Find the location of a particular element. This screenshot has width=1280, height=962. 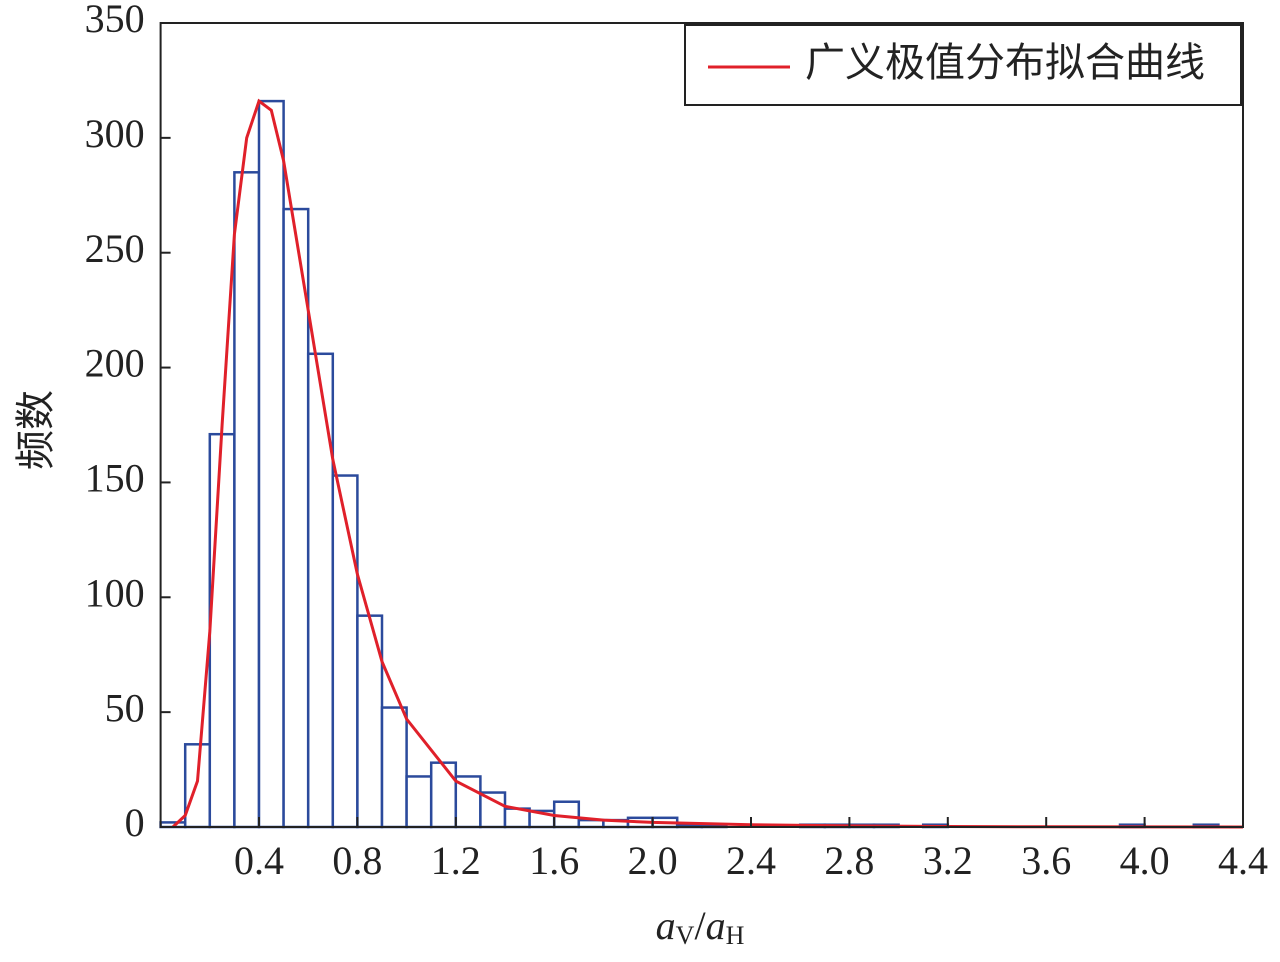

x-axis-label: aV/aH is located at coordinates (700, 926).